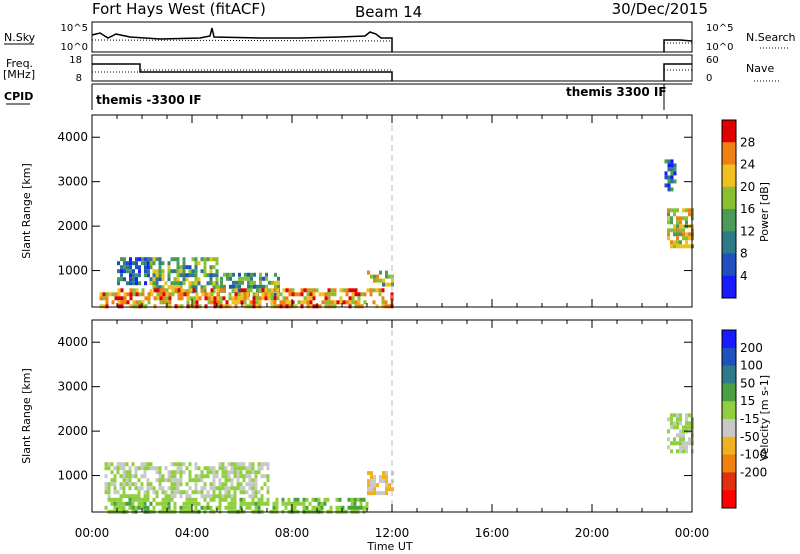  What do you see at coordinates (747, 209) in the screenshot?
I see `colorbar-tick-label: 16` at bounding box center [747, 209].